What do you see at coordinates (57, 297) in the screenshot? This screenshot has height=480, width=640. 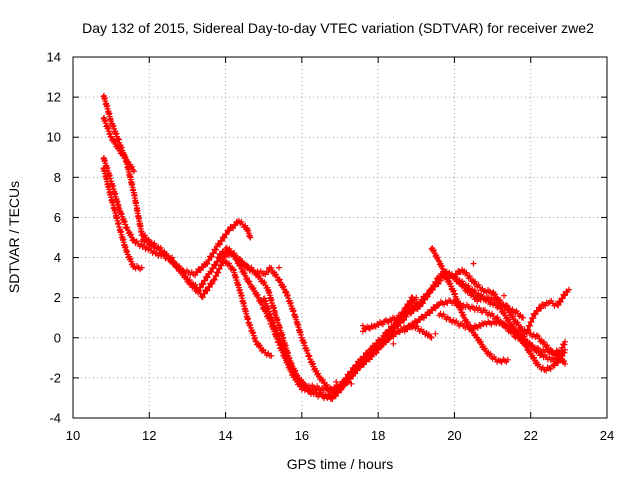 I see `y-tick-label: 2` at bounding box center [57, 297].